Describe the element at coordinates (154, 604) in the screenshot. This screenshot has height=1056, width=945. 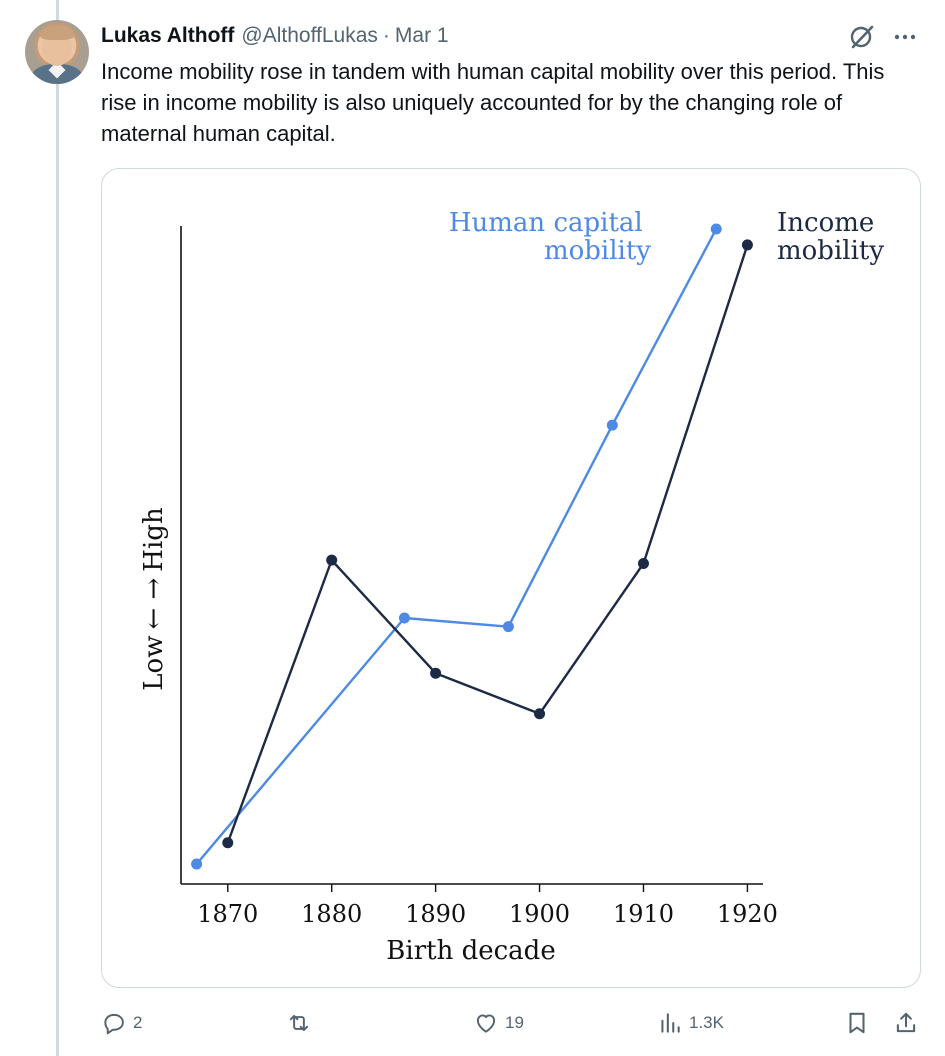
I see `y-axis-arrows: ← →` at that location.